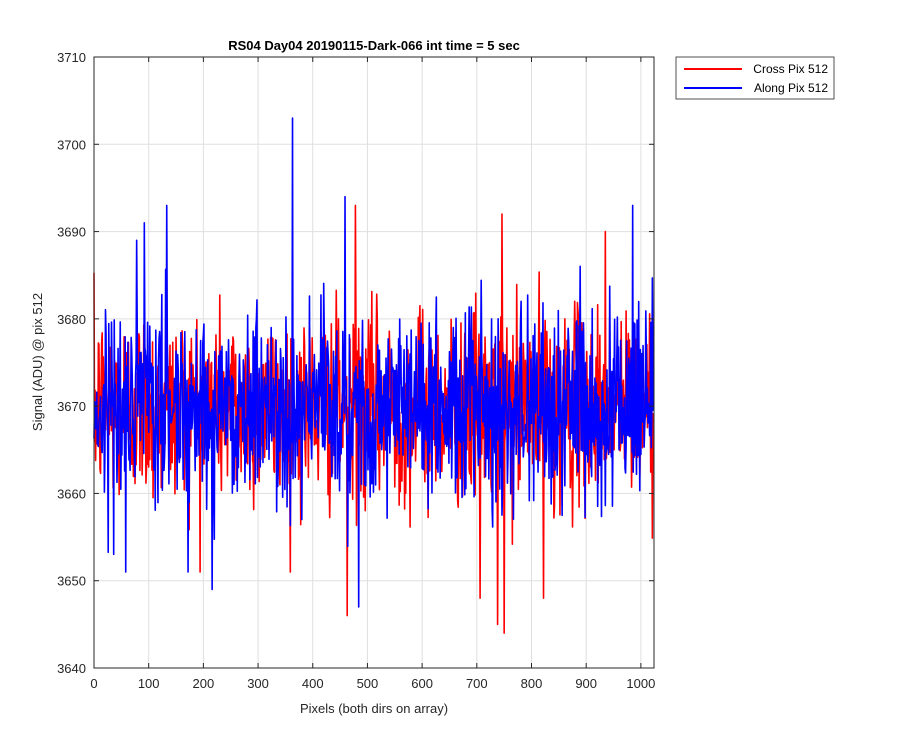 Image resolution: width=900 pixels, height=750 pixels. I want to click on y-tick-label: 3670, so click(71, 406).